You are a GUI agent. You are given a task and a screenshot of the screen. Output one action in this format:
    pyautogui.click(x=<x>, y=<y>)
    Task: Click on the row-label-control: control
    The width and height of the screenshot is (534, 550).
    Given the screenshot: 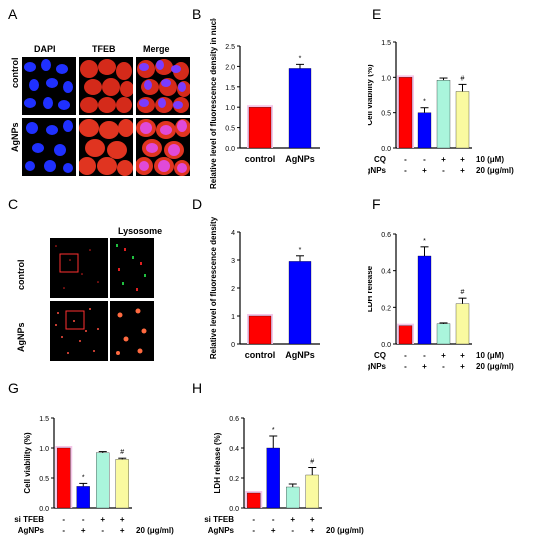 What is the action you would take?
    pyautogui.click(x=15, y=73)
    